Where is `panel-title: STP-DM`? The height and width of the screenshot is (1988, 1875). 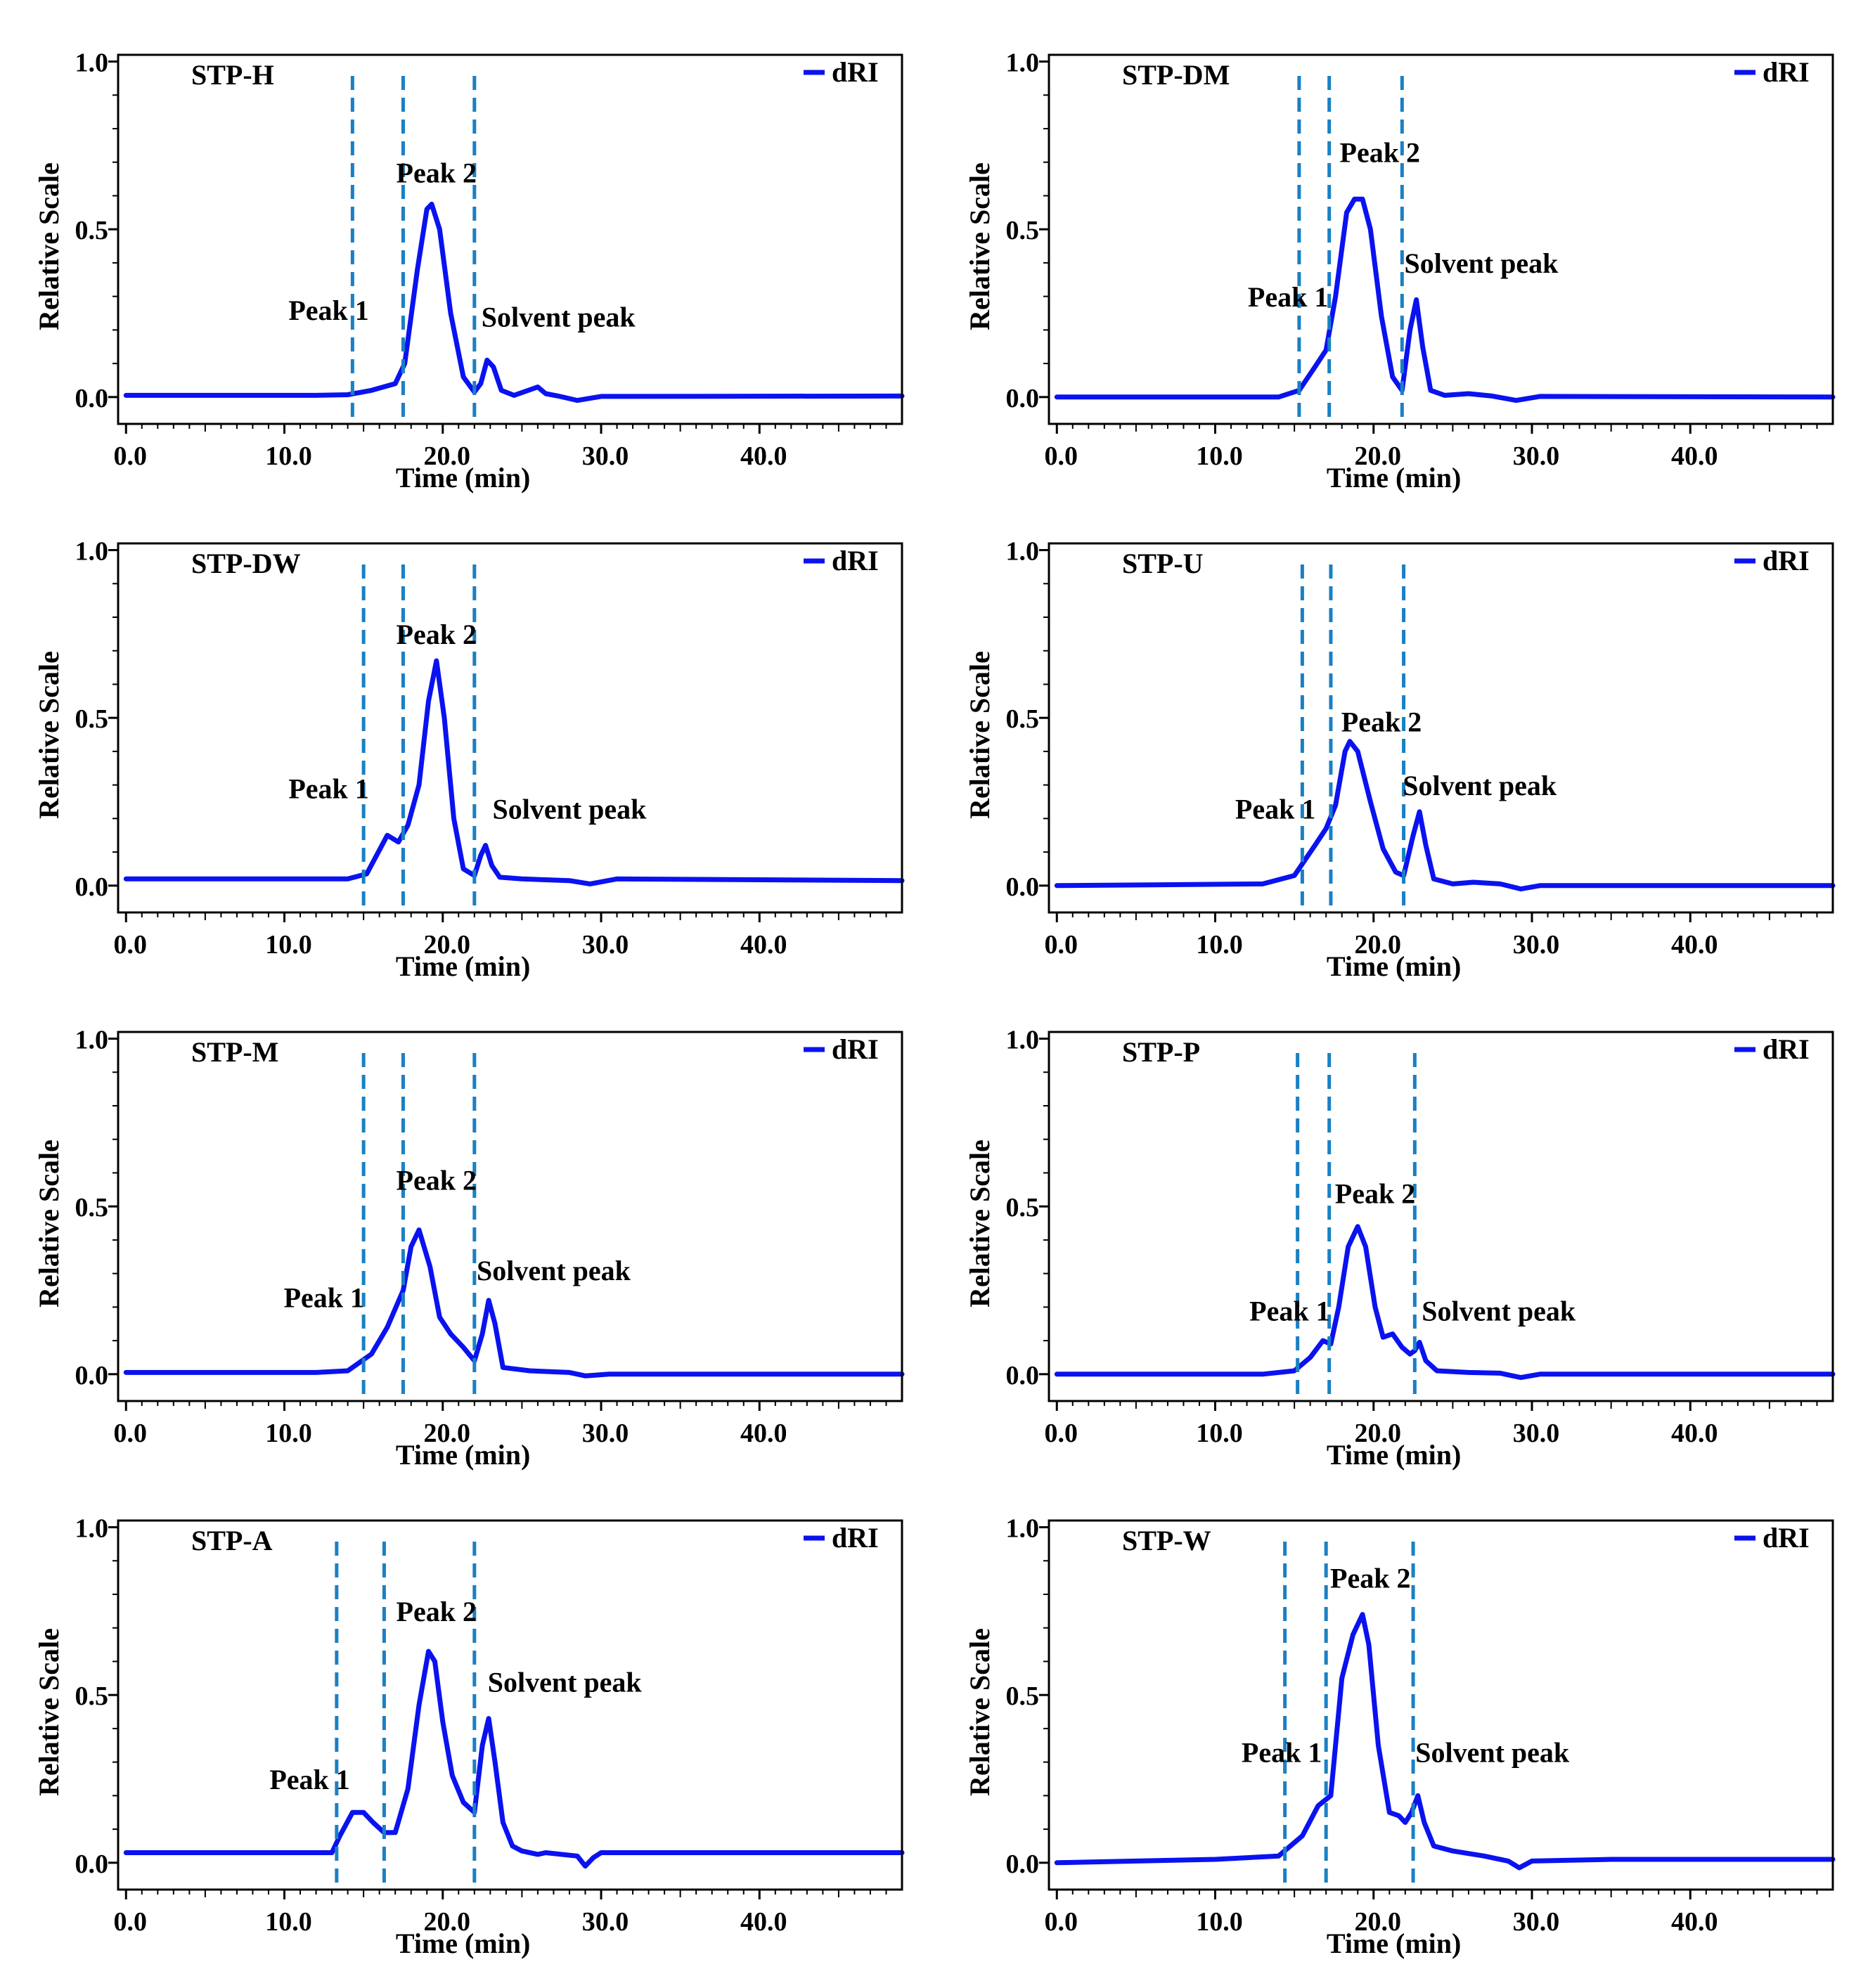 panel-title: STP-DM is located at coordinates (1176, 75).